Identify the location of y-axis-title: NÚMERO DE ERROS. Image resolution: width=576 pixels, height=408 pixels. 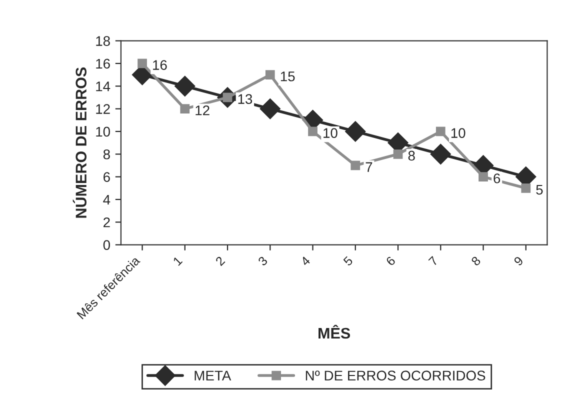
(79, 142).